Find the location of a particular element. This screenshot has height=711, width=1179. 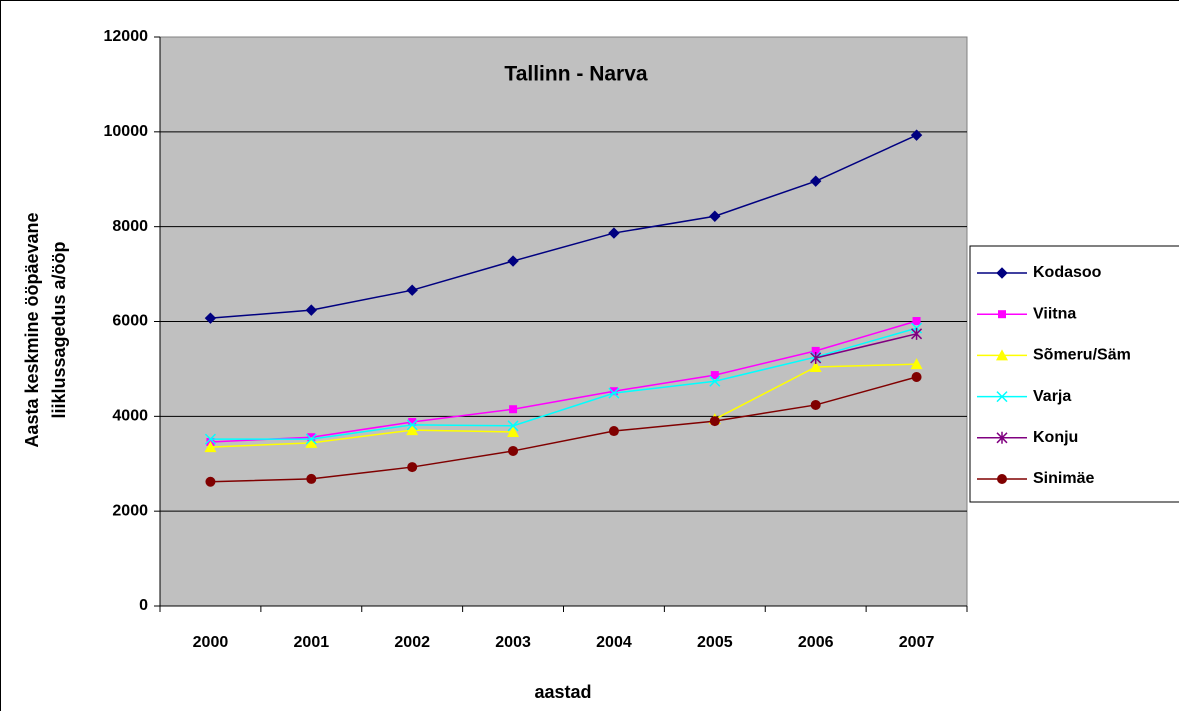

legend-box is located at coordinates (1074, 374).